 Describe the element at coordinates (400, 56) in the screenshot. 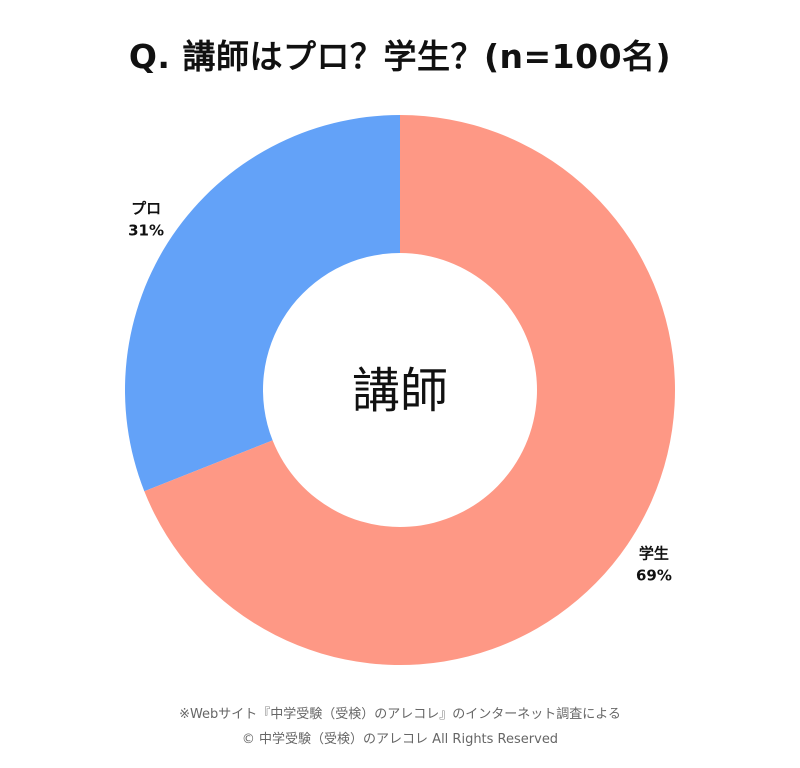

I see `chart-title: Q. 講師はプロ？学生？(n=100名)` at that location.